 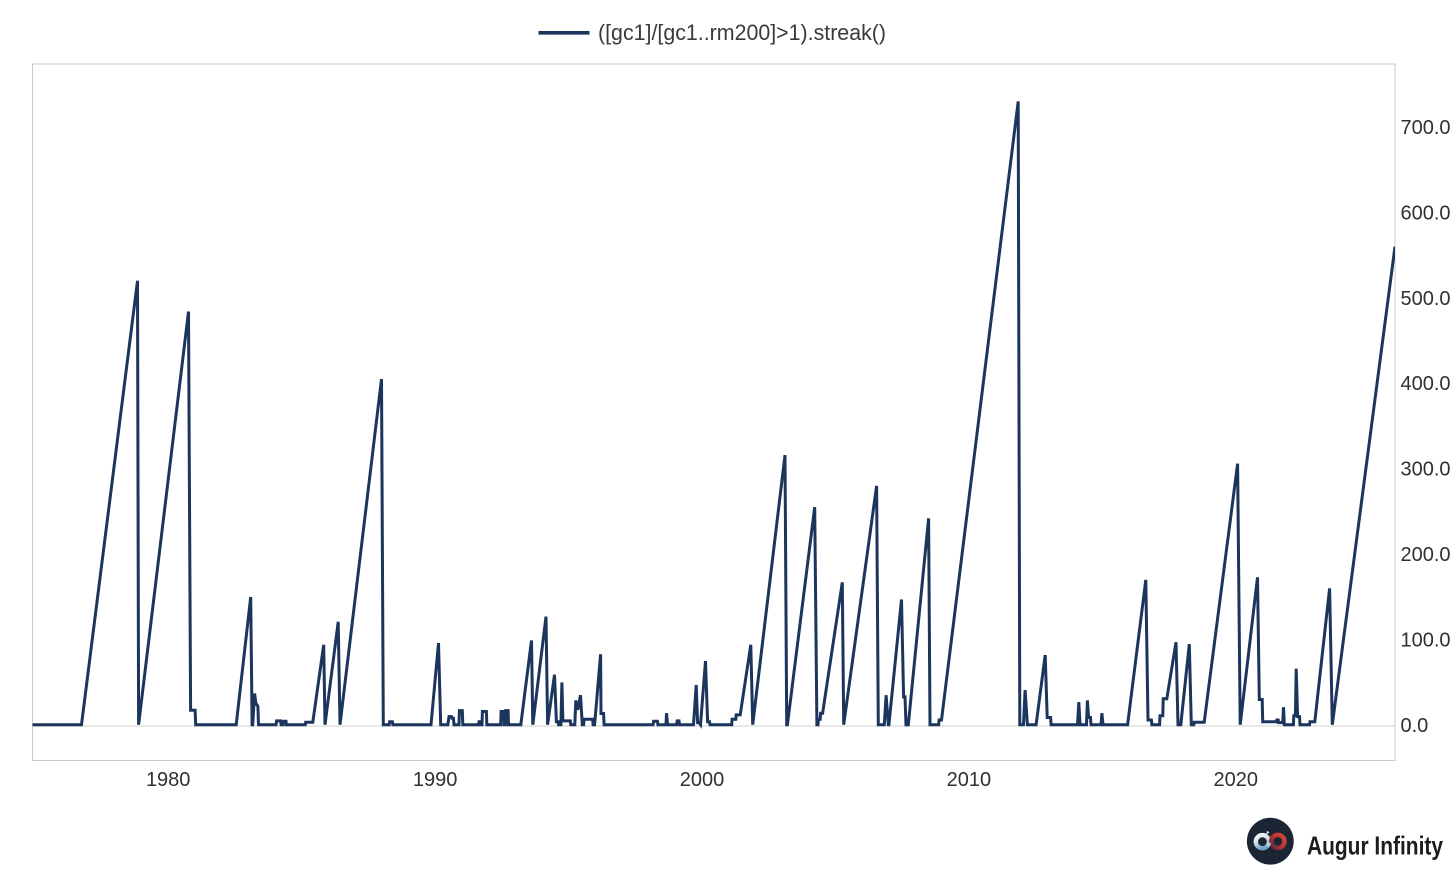 What do you see at coordinates (1375, 846) in the screenshot?
I see `svg-text: Augur Infinity` at bounding box center [1375, 846].